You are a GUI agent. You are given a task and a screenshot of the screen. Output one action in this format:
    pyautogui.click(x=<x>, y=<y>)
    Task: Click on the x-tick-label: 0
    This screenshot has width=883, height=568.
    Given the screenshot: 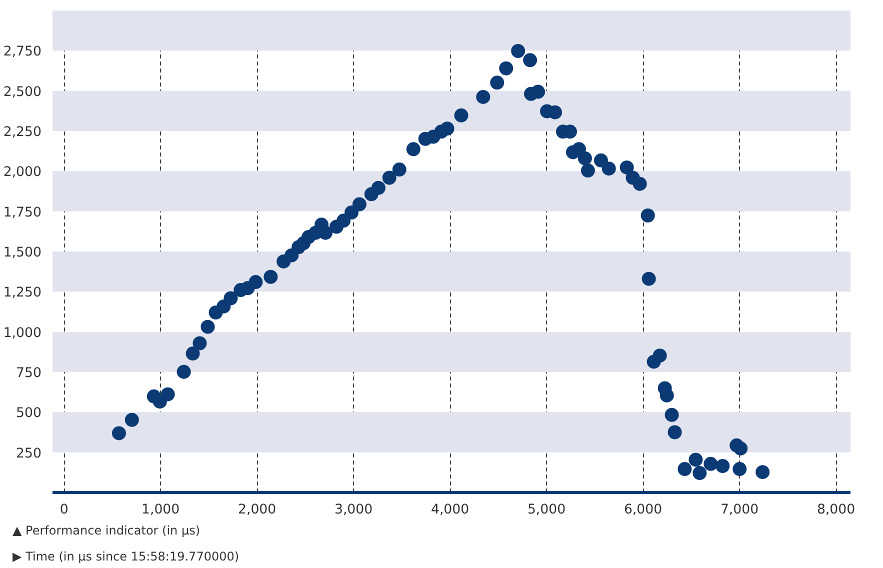 What is the action you would take?
    pyautogui.click(x=64, y=510)
    